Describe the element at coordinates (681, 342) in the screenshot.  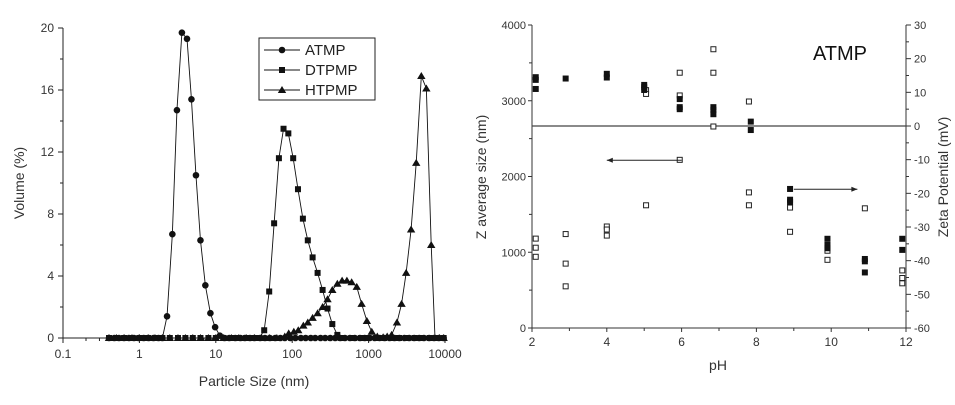
I see `c2-x-tick-label: 6` at that location.